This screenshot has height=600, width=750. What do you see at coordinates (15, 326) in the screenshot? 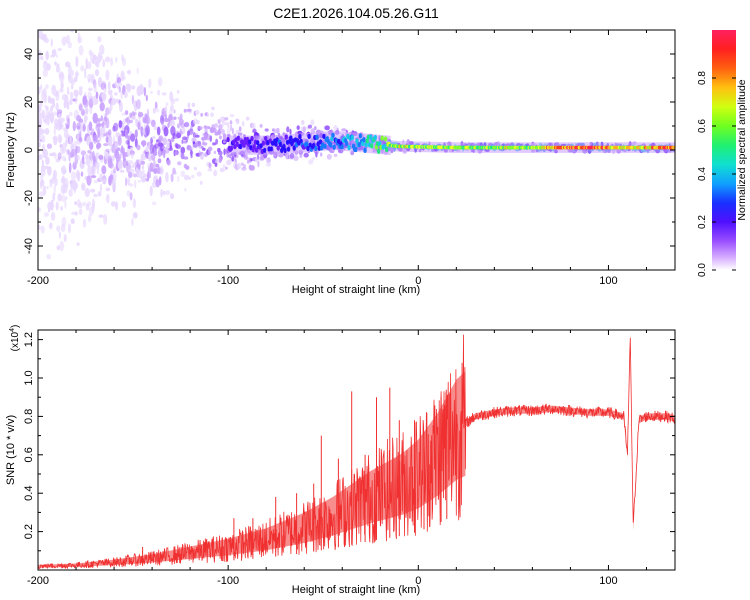
I see `snr-scale-suffix: )` at bounding box center [15, 326].